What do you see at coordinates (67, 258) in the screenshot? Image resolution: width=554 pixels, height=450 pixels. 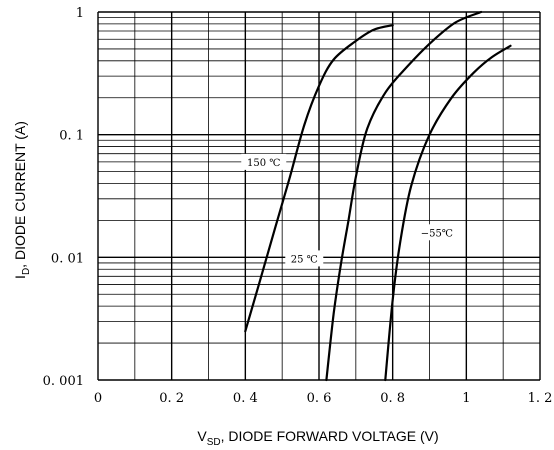 I see `y-tick-label: 0. 01` at bounding box center [67, 258].